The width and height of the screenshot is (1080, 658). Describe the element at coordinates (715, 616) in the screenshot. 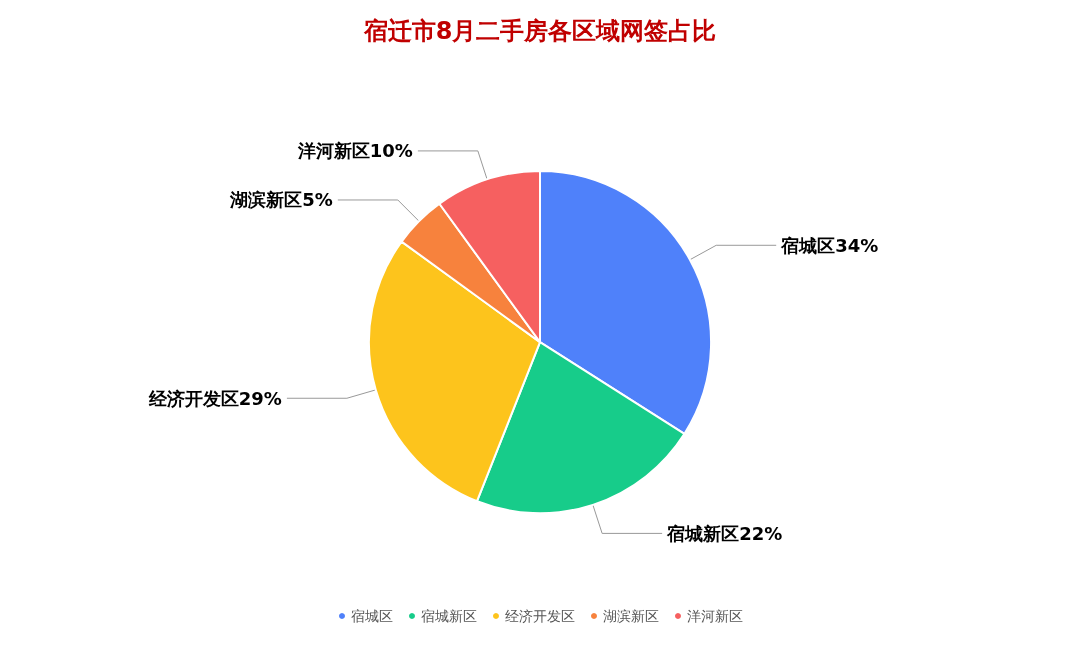

I see `legend-label: 洋河新区` at that location.